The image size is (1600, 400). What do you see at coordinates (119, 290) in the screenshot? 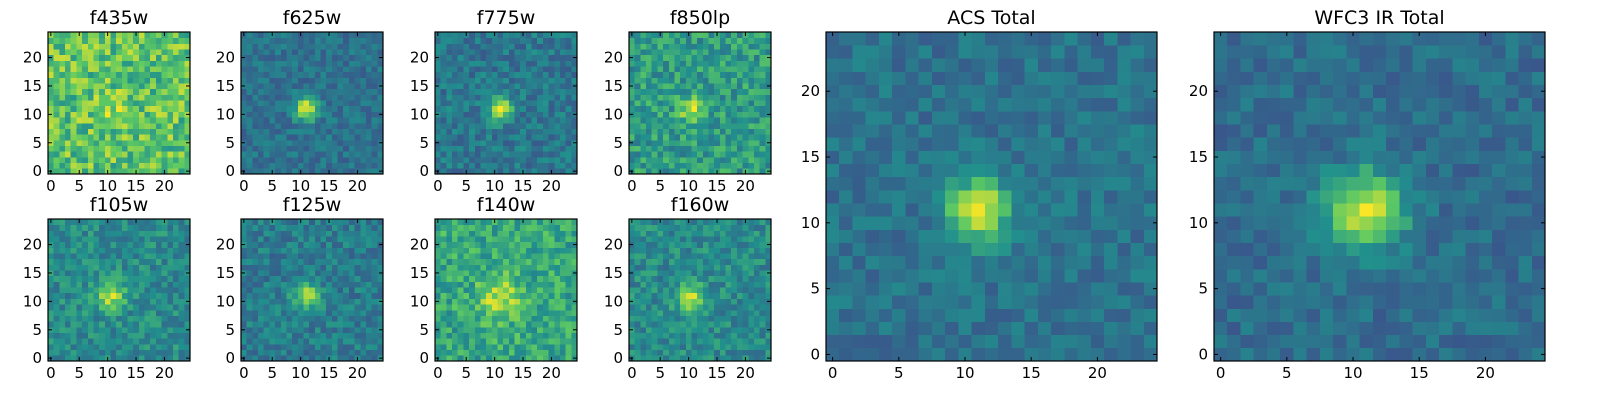
I see `axes-frame-f105w` at bounding box center [119, 290].